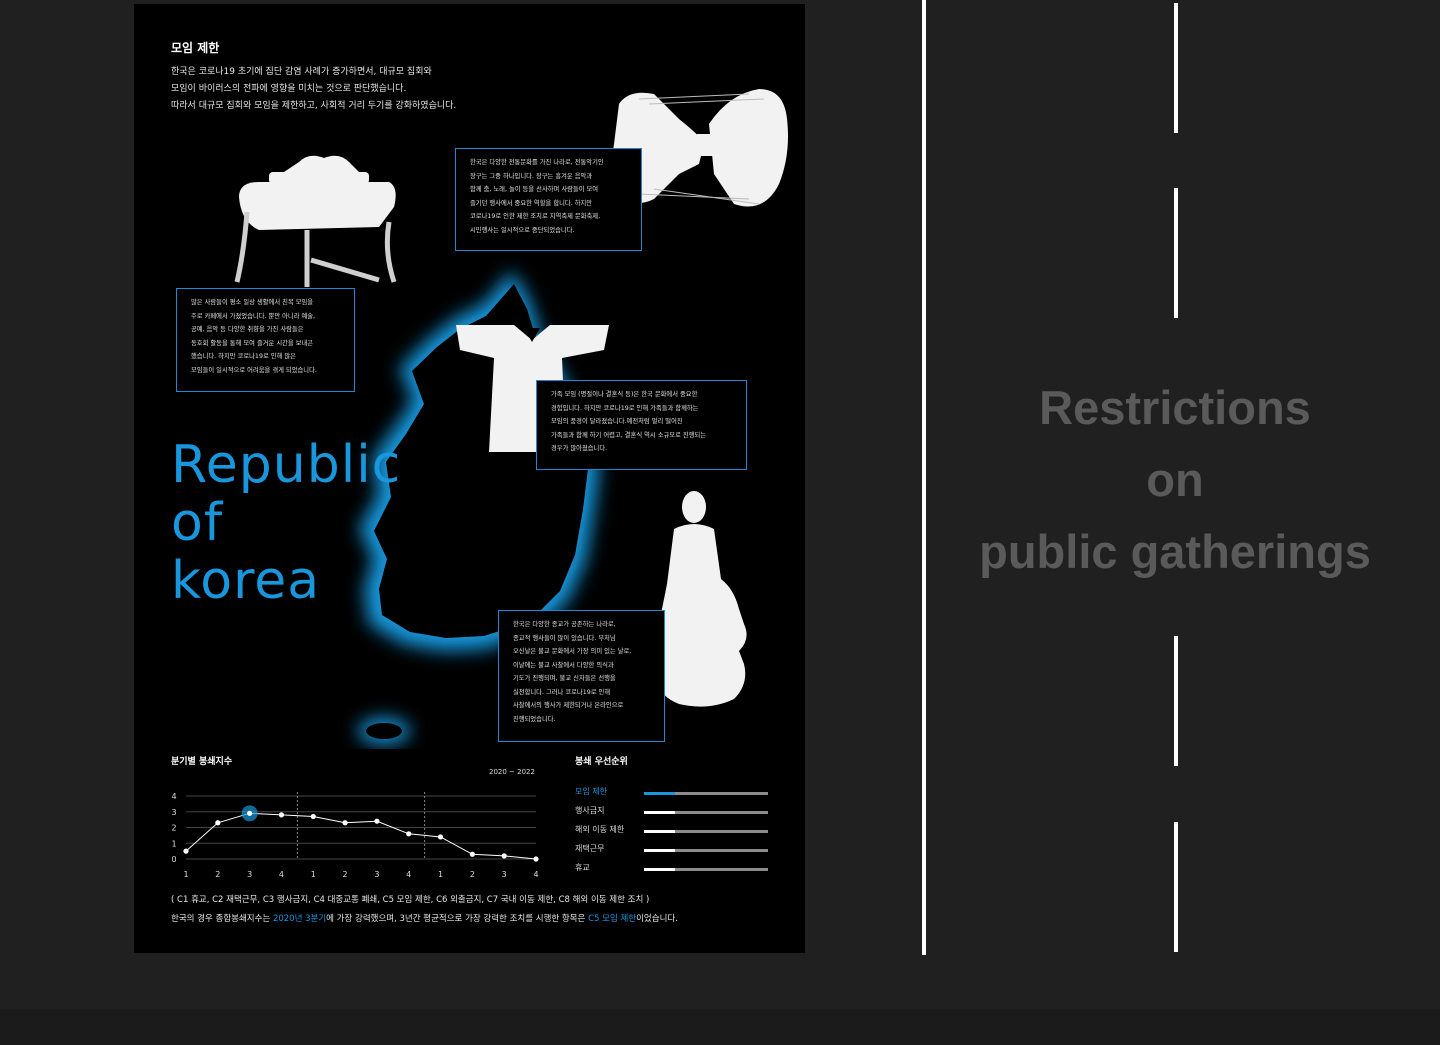 The width and height of the screenshot is (1440, 1045). Describe the element at coordinates (299, 919) in the screenshot. I see `footnote-highlight-period: 2020년 3분기` at that location.